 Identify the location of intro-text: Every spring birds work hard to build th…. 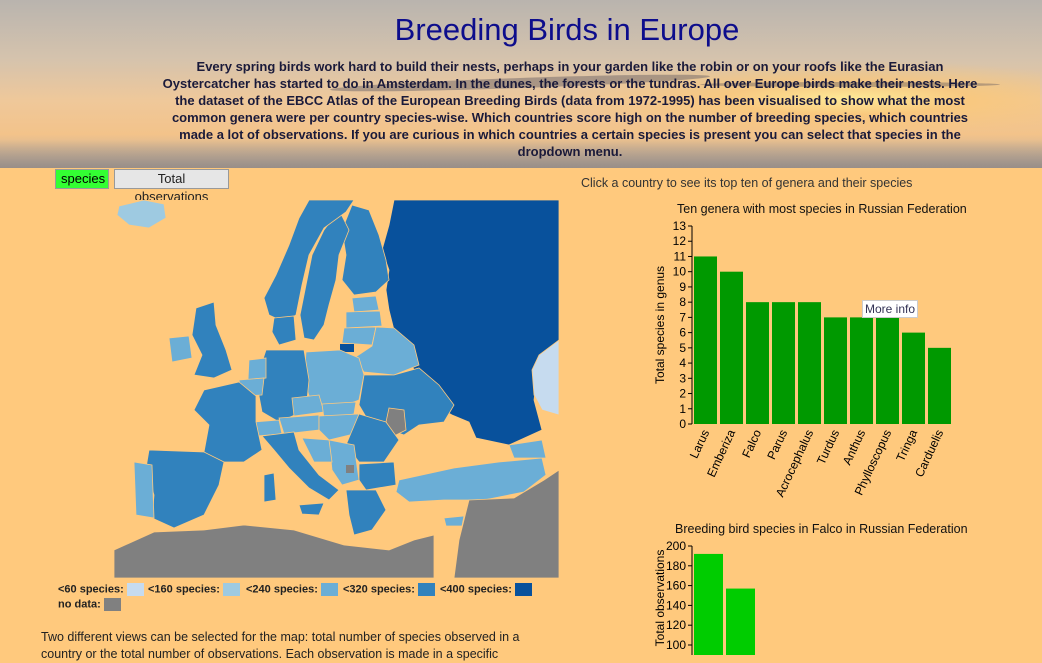
(570, 109).